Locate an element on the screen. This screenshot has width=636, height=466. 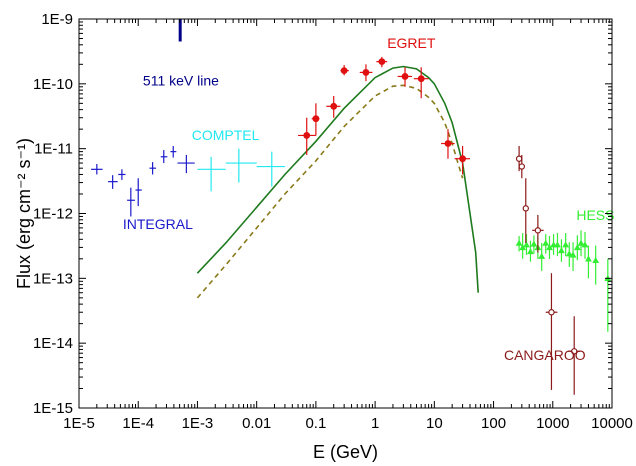
y-tick-label: 1E-11 is located at coordinates (53, 149).